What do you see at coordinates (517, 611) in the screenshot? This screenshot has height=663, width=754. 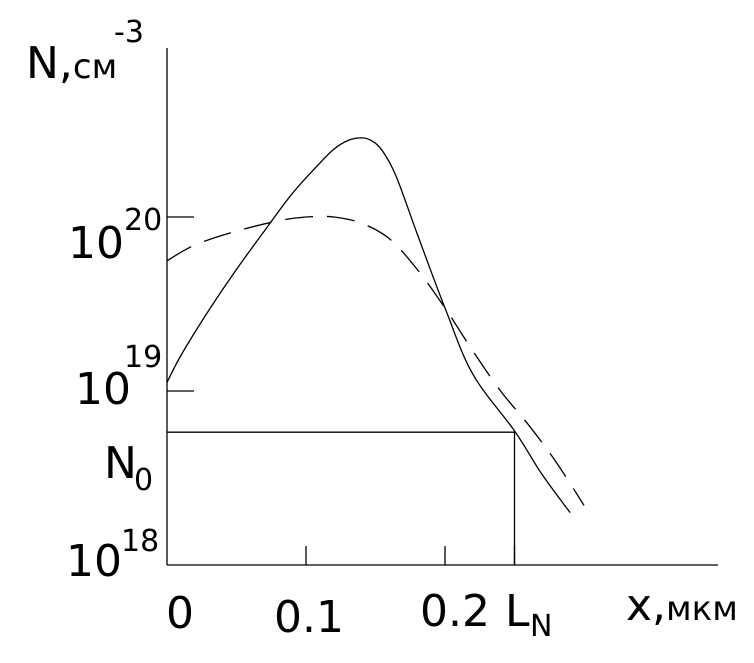 I see `ln-label-main: L` at bounding box center [517, 611].